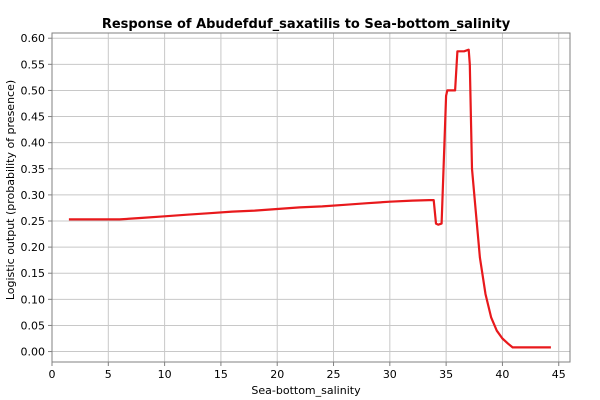 The image size is (600, 400). What do you see at coordinates (33, 90) in the screenshot?
I see `y-tick-label: 0.50` at bounding box center [33, 90].